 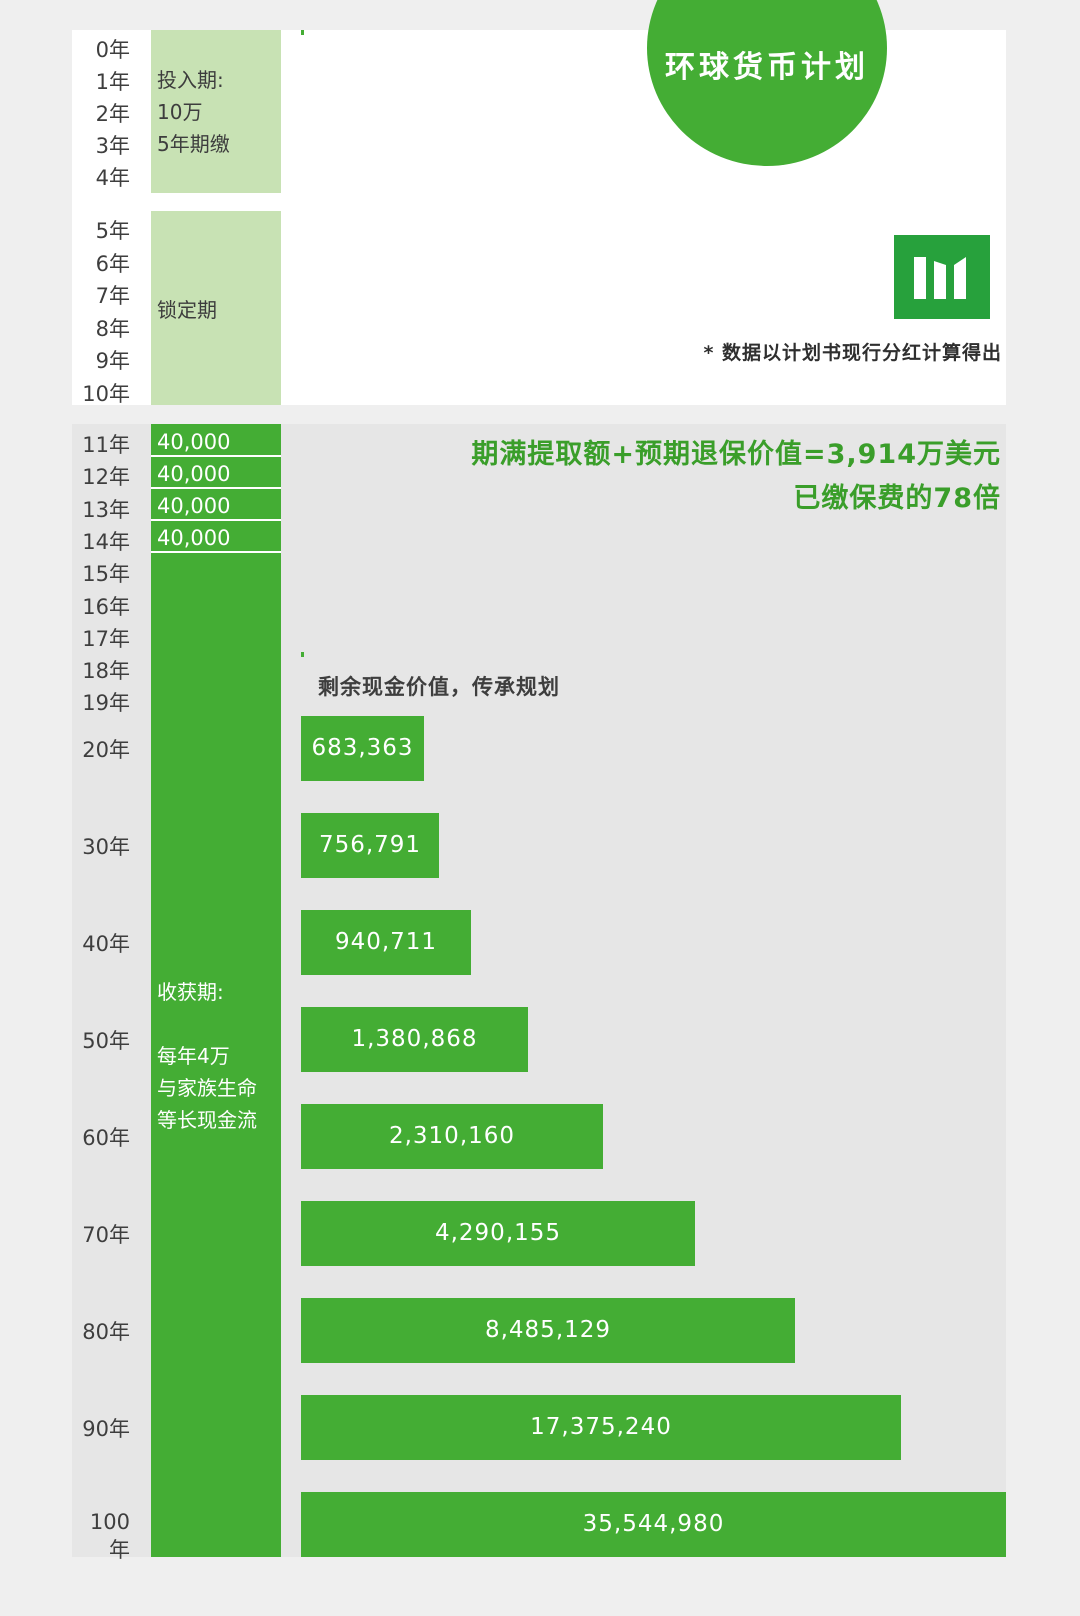 What do you see at coordinates (106, 703) in the screenshot?
I see `year-label: 19年` at bounding box center [106, 703].